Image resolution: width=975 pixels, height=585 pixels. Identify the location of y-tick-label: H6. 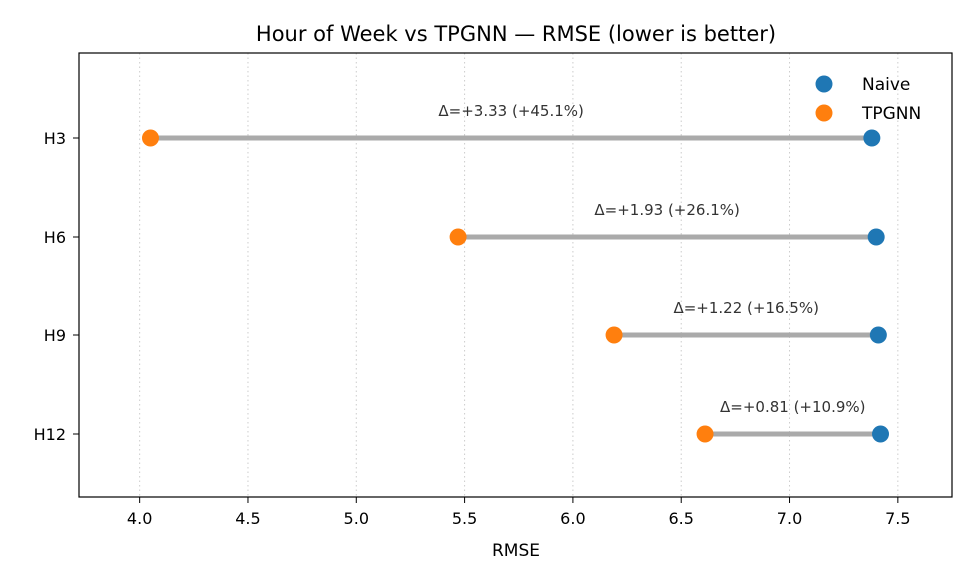
(55, 237).